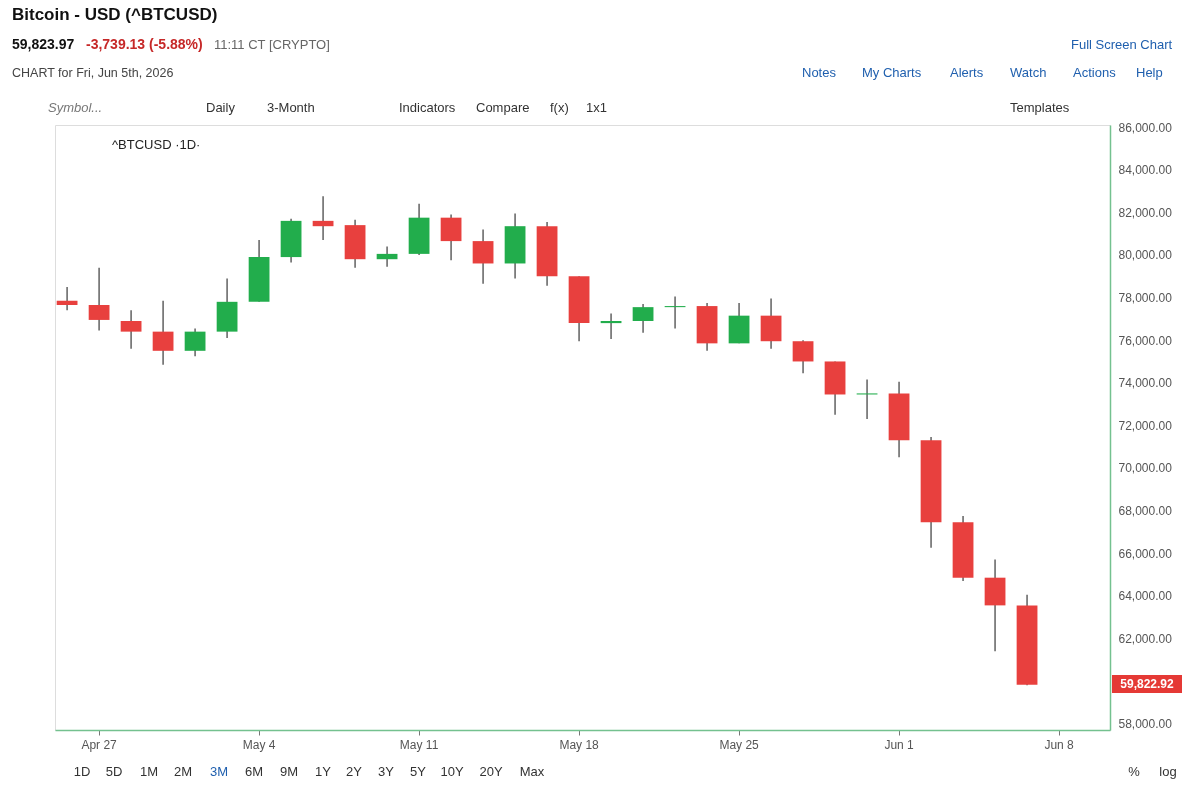 This screenshot has height=792, width=1200. I want to click on x-tick-label: Jun 8, so click(1059, 744).